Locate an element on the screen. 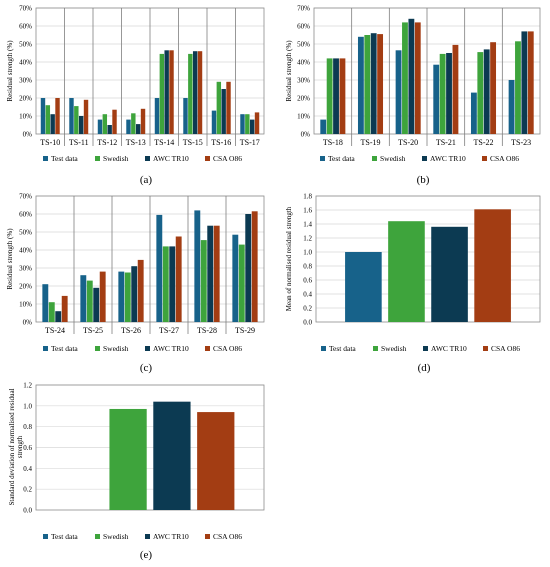 Image resolution: width=550 pixels, height=567 pixels. bar-ts-29-csa-o86 is located at coordinates (254, 266).